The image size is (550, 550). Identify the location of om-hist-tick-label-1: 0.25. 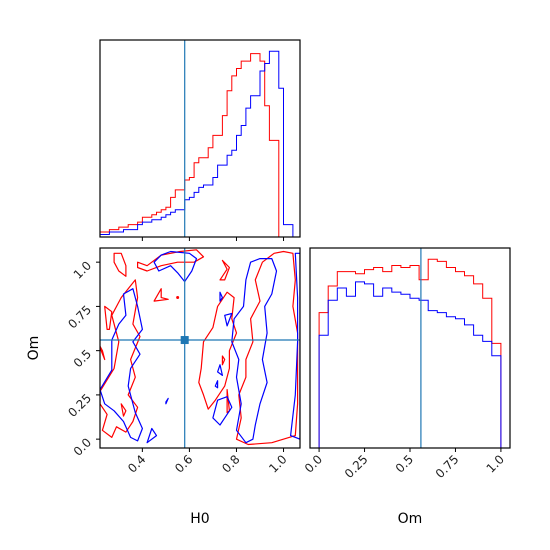
(356, 466).